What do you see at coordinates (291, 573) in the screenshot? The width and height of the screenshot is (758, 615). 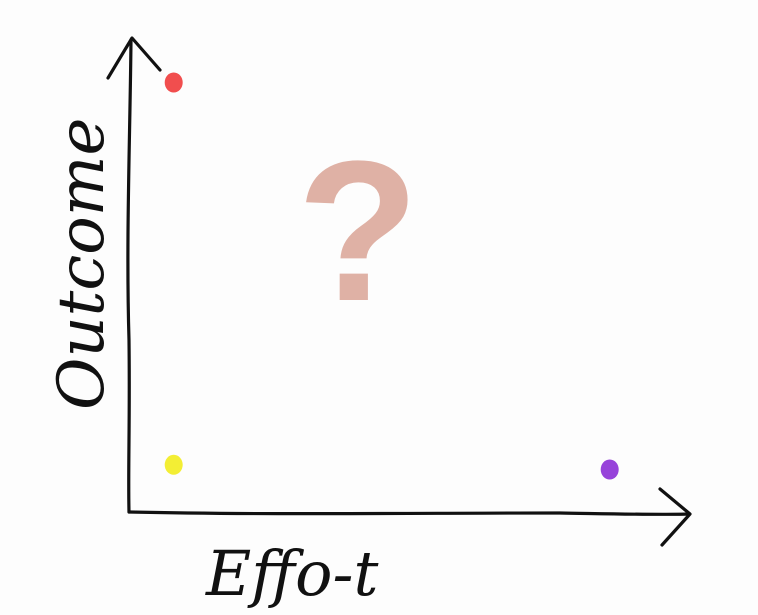 I see `x-axis-label: Effo-t` at bounding box center [291, 573].